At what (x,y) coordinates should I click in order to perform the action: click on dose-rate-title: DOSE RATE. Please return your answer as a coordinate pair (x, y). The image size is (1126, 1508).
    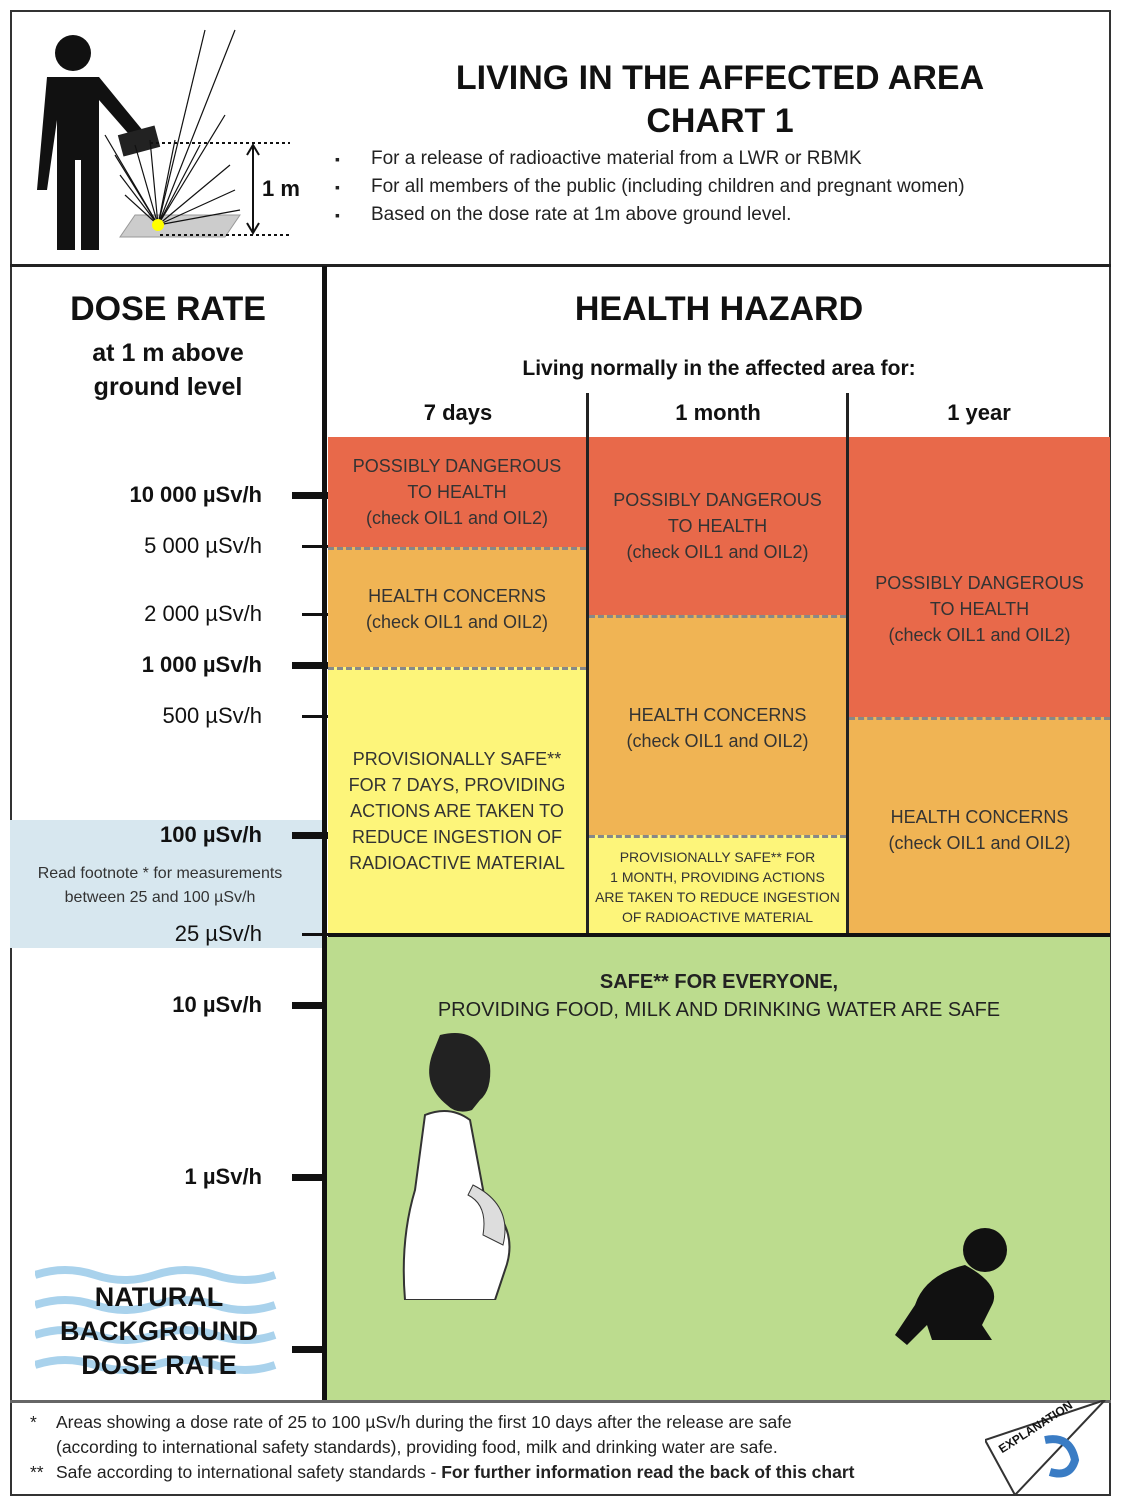
    Looking at the image, I should click on (168, 309).